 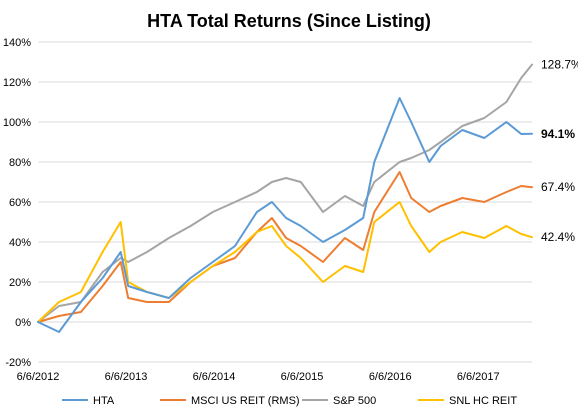 I want to click on y-tick-label: -20%, so click(x=18, y=363).